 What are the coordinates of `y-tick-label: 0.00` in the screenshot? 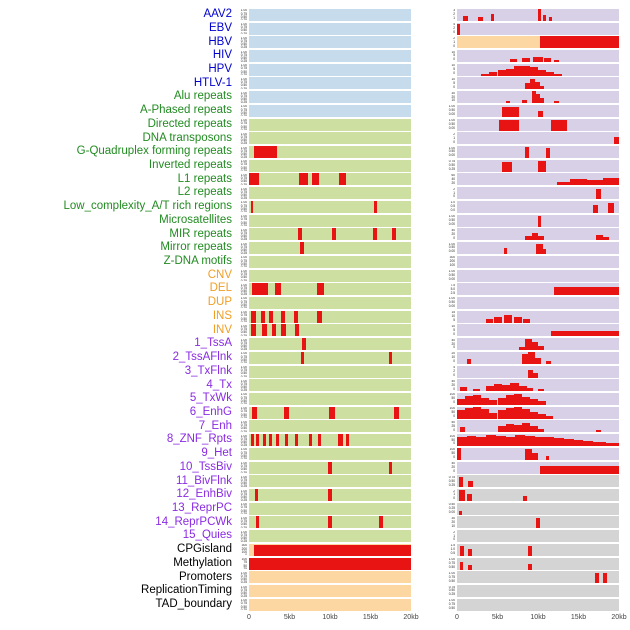 It's located at (451, 512).